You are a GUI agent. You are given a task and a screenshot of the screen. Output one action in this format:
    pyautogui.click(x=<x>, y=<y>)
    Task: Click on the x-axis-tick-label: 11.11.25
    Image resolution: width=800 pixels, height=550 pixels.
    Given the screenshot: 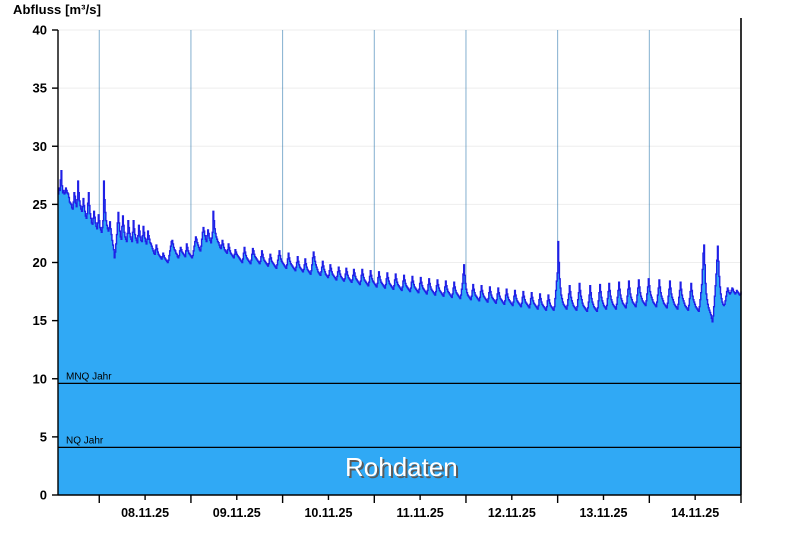 What is the action you would take?
    pyautogui.click(x=419, y=513)
    